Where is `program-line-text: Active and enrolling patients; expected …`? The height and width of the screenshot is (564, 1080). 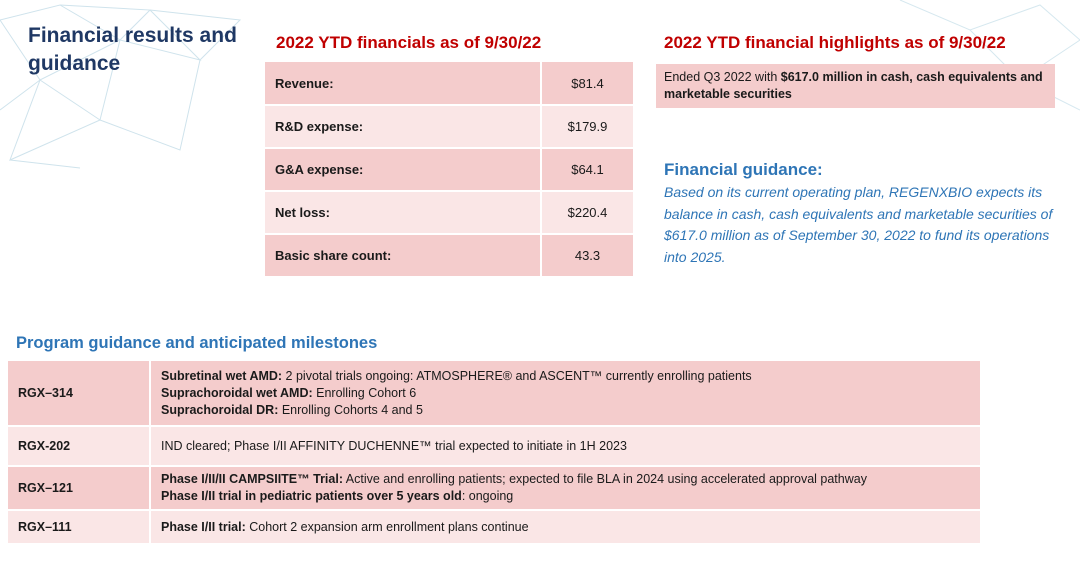
program-line-text: Active and enrolling patients; expected … is located at coordinates (605, 479).